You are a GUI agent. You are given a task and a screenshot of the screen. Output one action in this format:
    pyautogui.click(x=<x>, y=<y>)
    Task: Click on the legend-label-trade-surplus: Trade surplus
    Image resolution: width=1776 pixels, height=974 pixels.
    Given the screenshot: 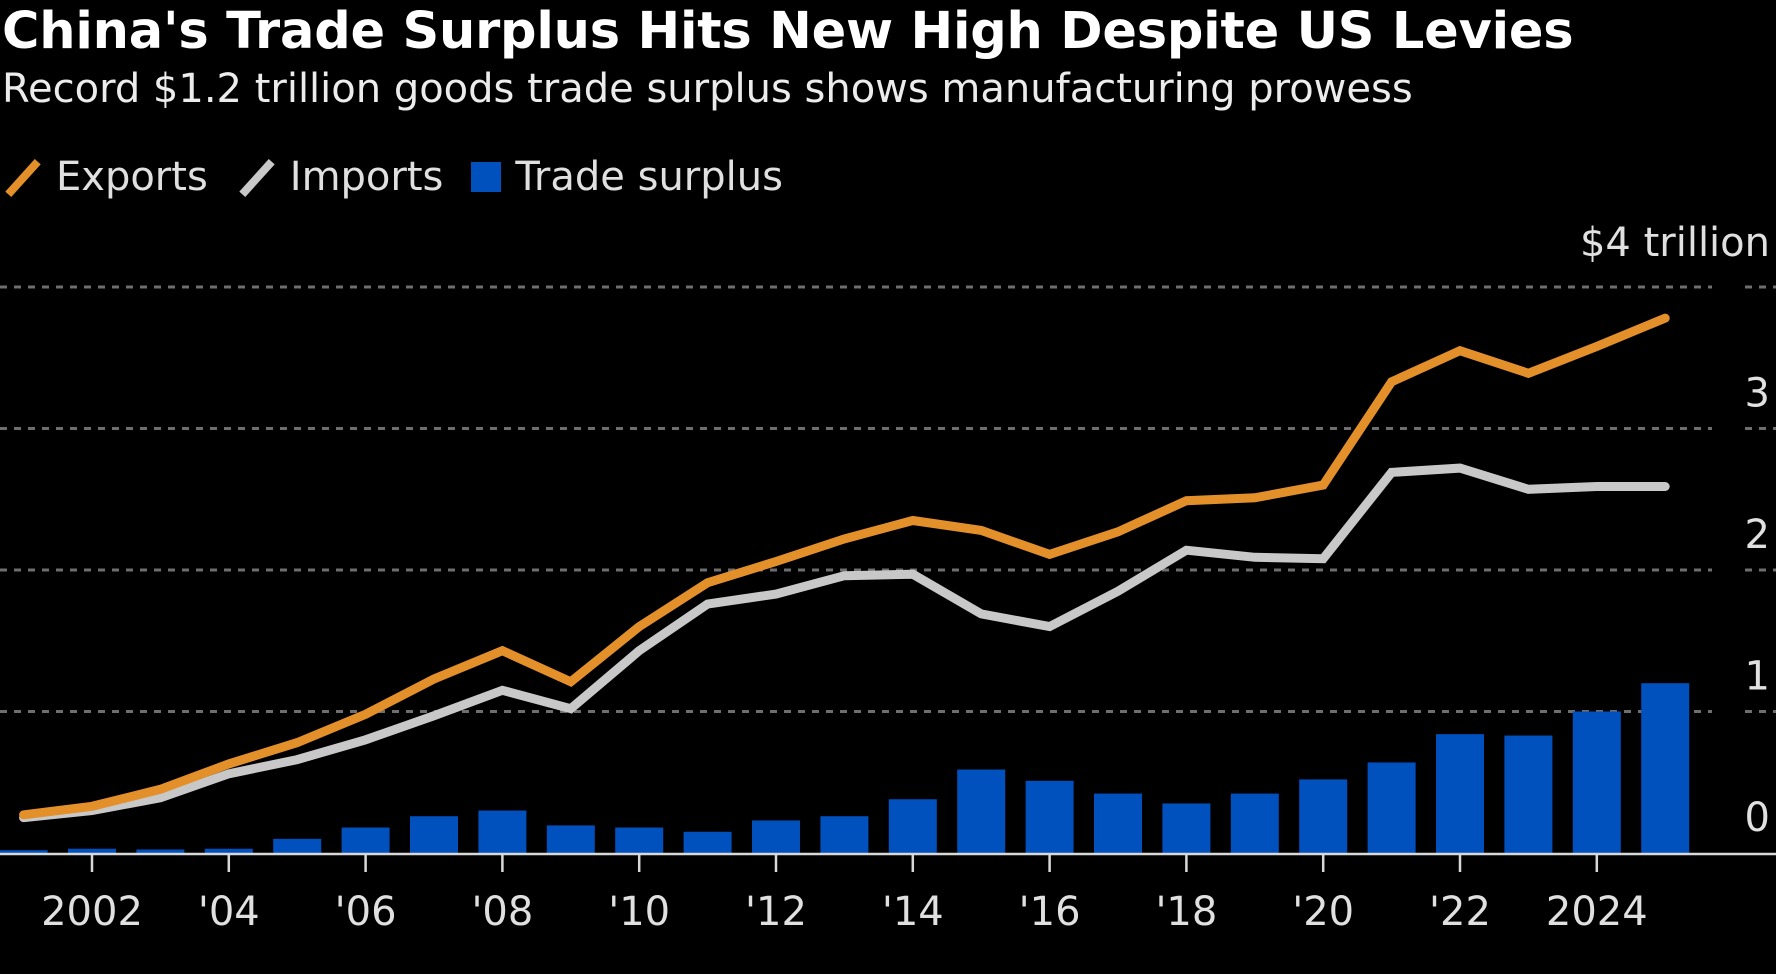 What is the action you would take?
    pyautogui.click(x=649, y=177)
    